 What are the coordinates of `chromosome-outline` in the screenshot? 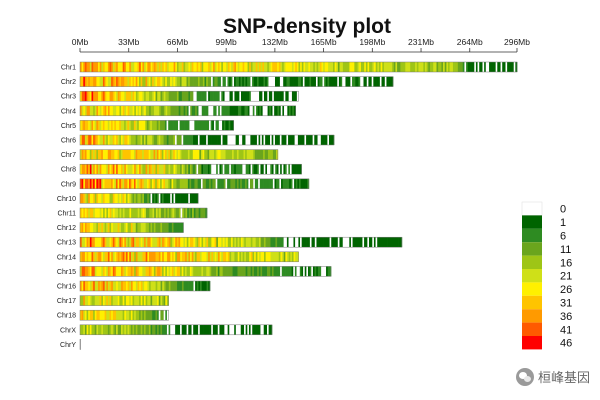 It's located at (179, 154).